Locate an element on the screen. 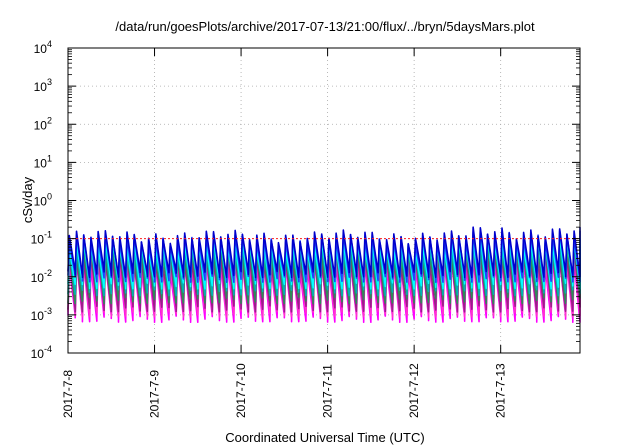 This screenshot has width=640, height=448. y-tick-label: 10¹ is located at coordinates (43, 161).